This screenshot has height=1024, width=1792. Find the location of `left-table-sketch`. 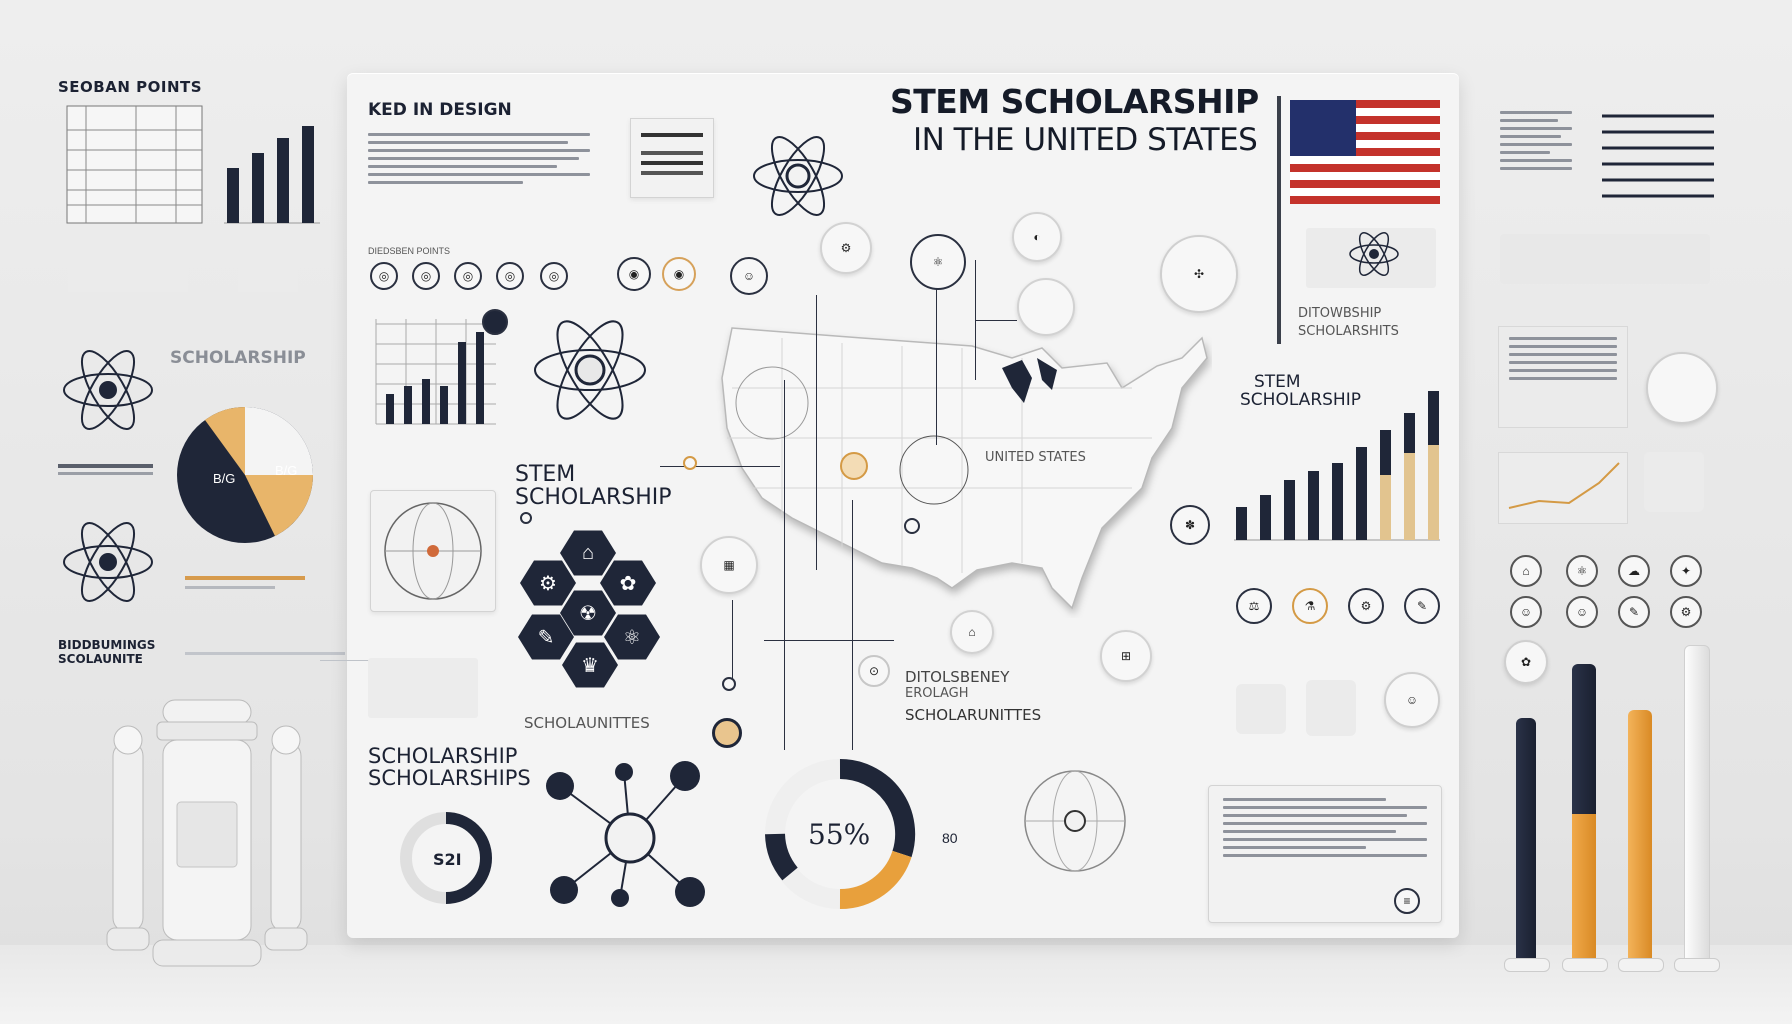

left-table-sketch is located at coordinates (134, 164).